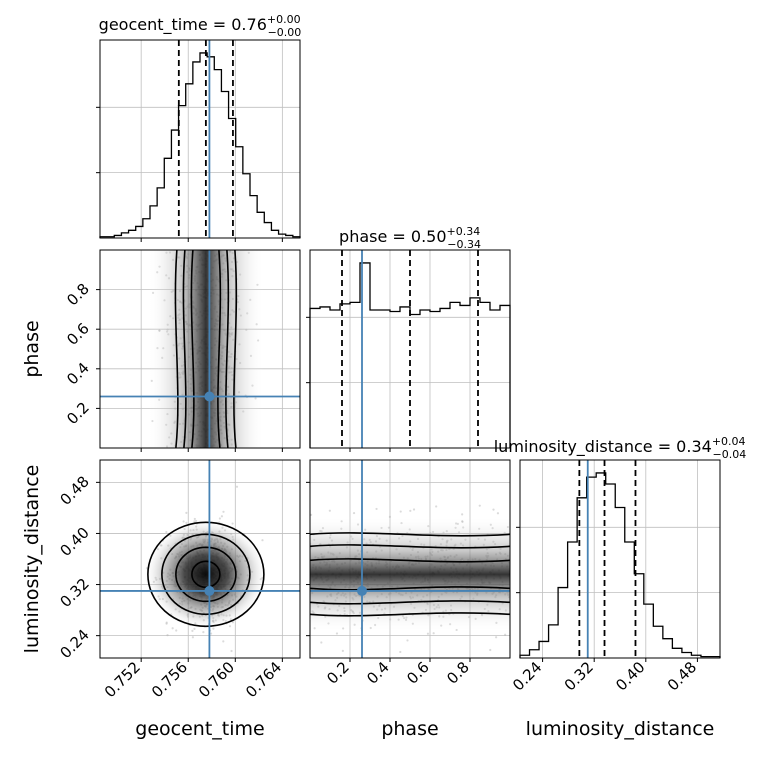 The height and width of the screenshot is (760, 760). I want to click on title-minus: −0.04, so click(730, 454).